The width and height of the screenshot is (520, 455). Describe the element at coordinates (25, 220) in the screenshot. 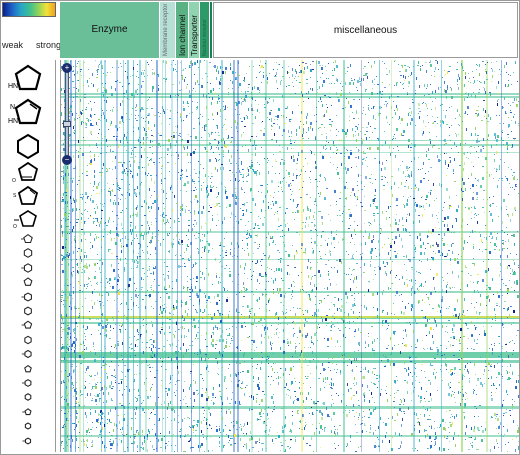

I see `oxazole-icon: O` at that location.